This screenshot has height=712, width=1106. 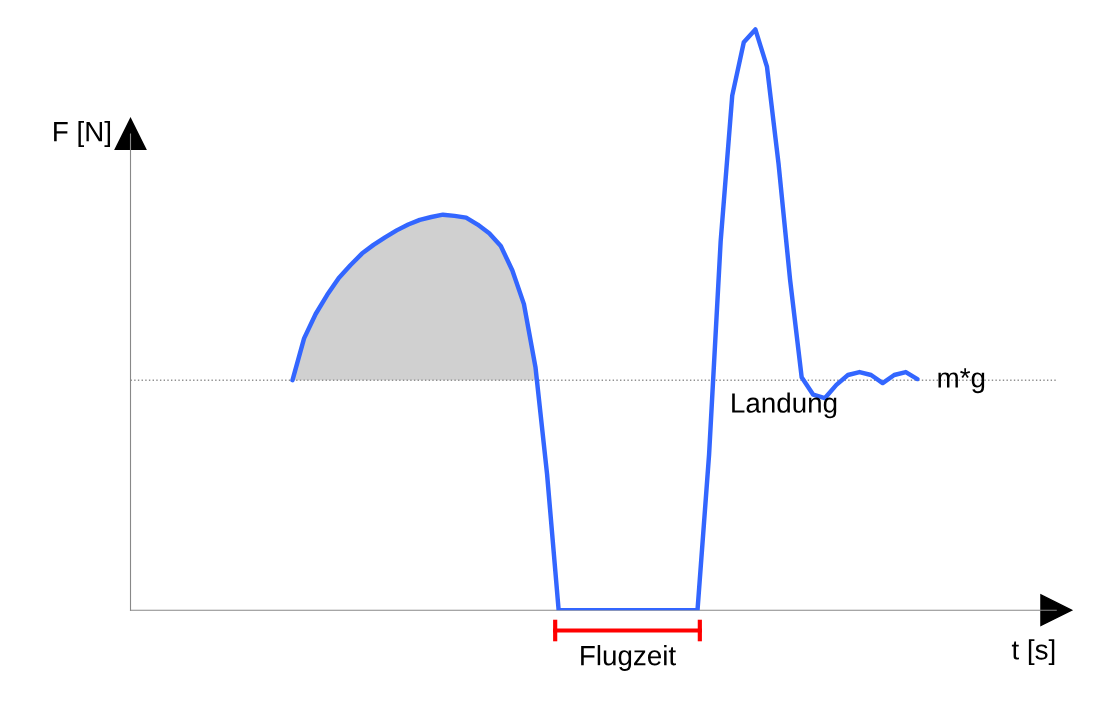 What do you see at coordinates (961, 381) in the screenshot?
I see `ref-line-label: m*g` at bounding box center [961, 381].